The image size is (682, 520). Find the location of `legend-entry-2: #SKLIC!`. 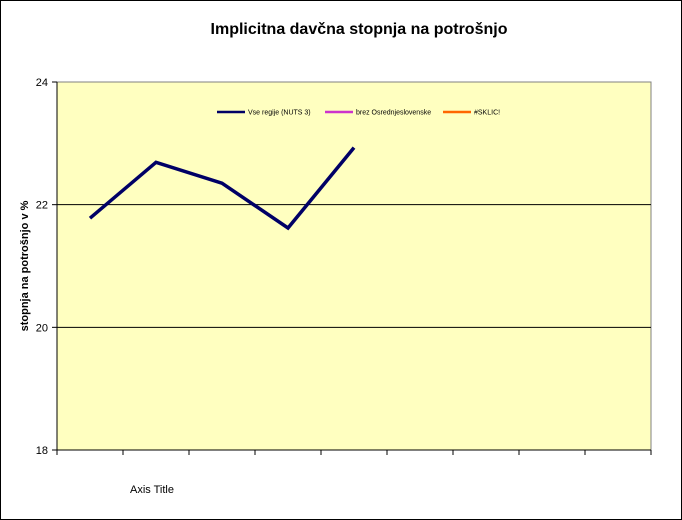

legend-entry-2: #SKLIC! is located at coordinates (487, 113).